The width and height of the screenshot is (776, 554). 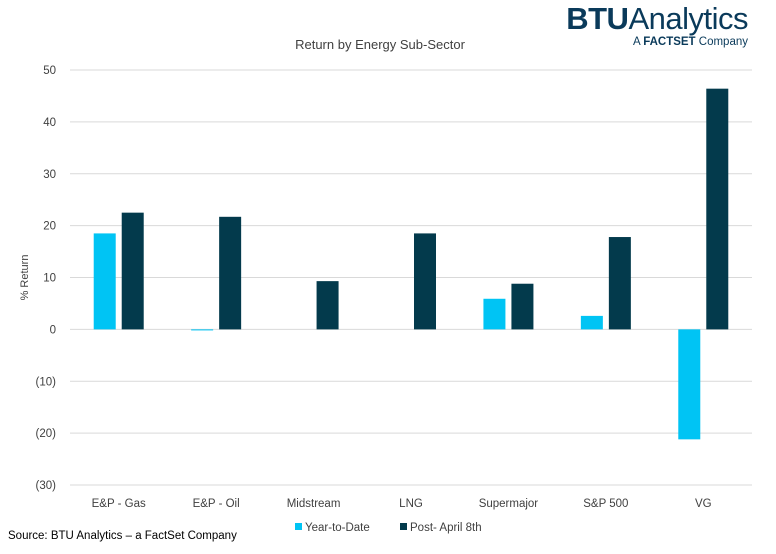 I want to click on x-tick-label: E&P - Gas, so click(x=119, y=504).